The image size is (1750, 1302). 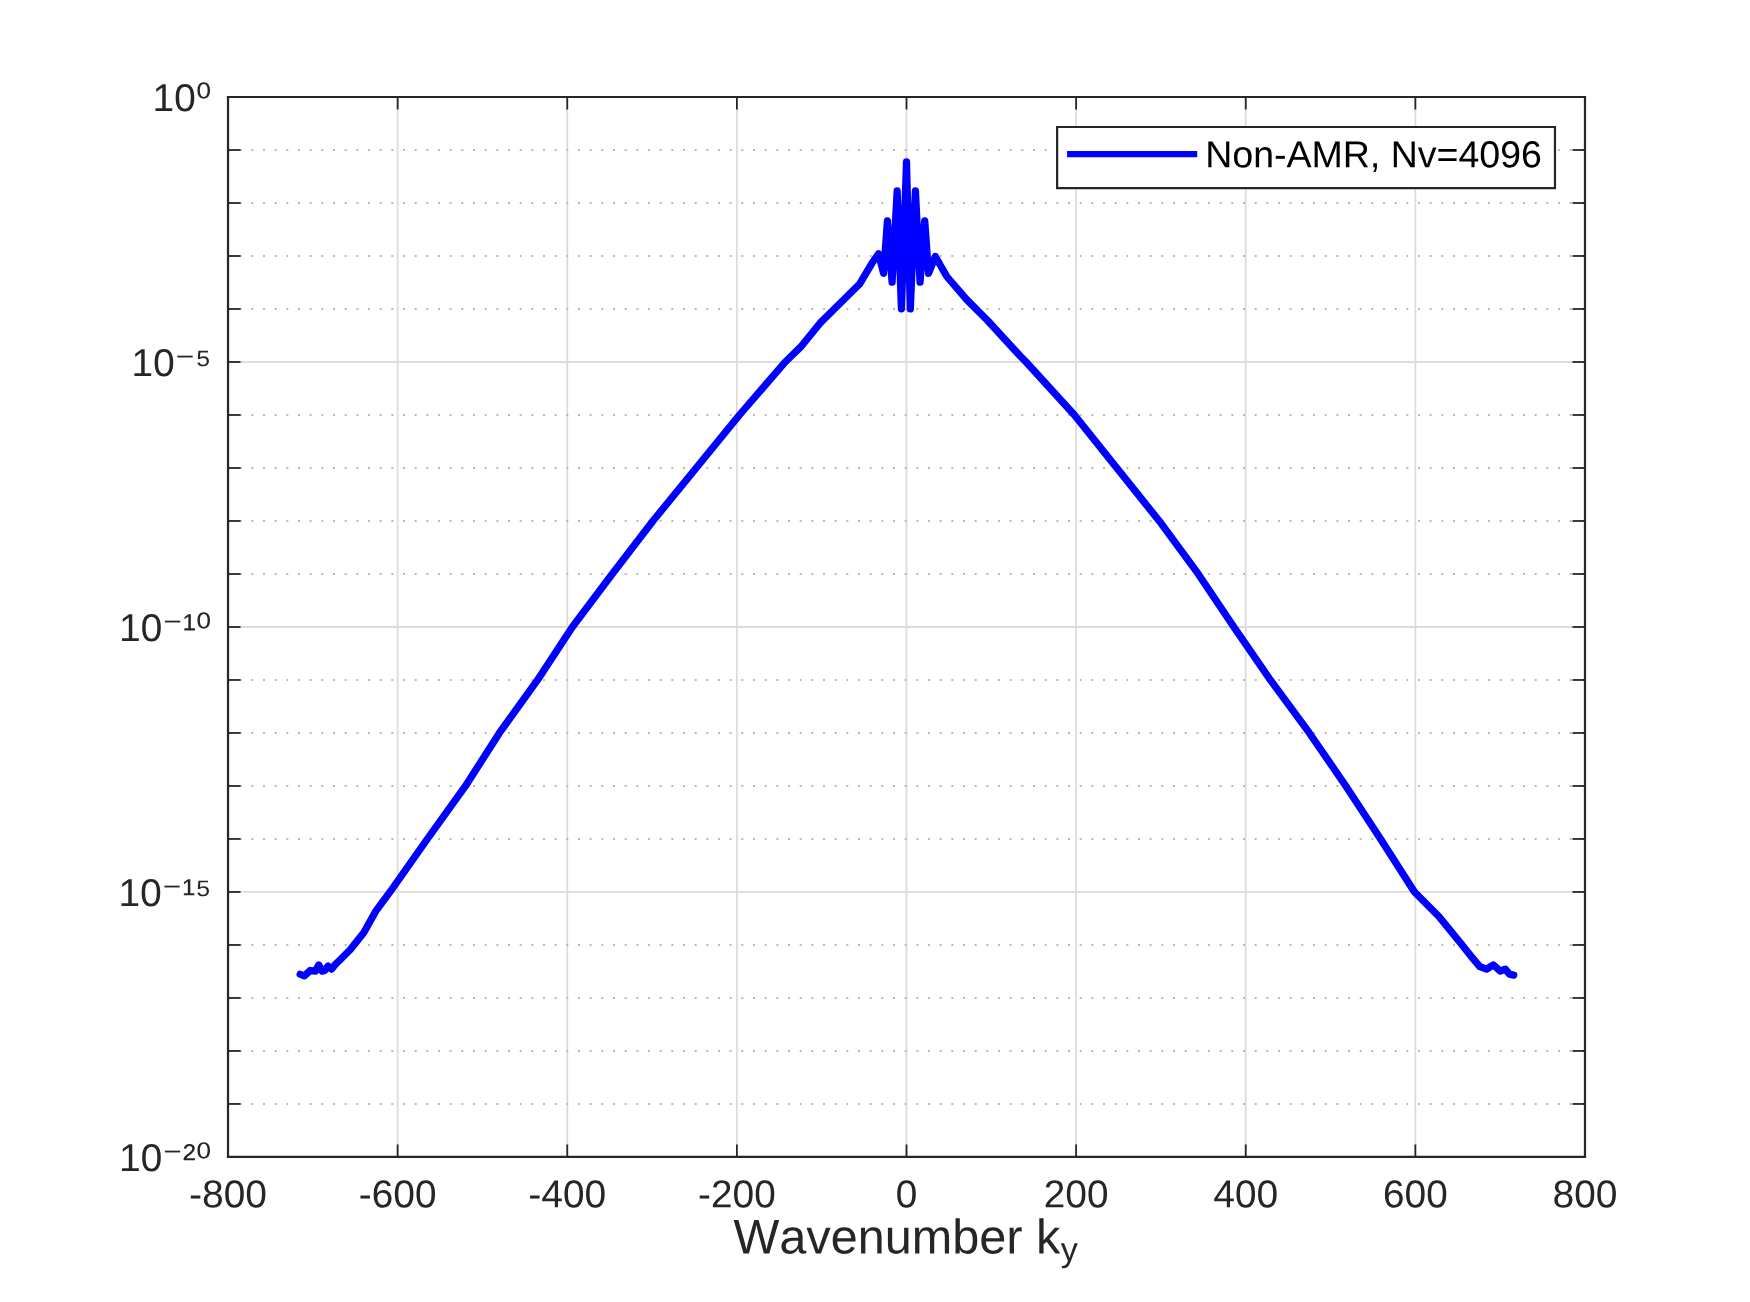 I want to click on y-tick-label: 10⁻⁵, so click(x=171, y=362).